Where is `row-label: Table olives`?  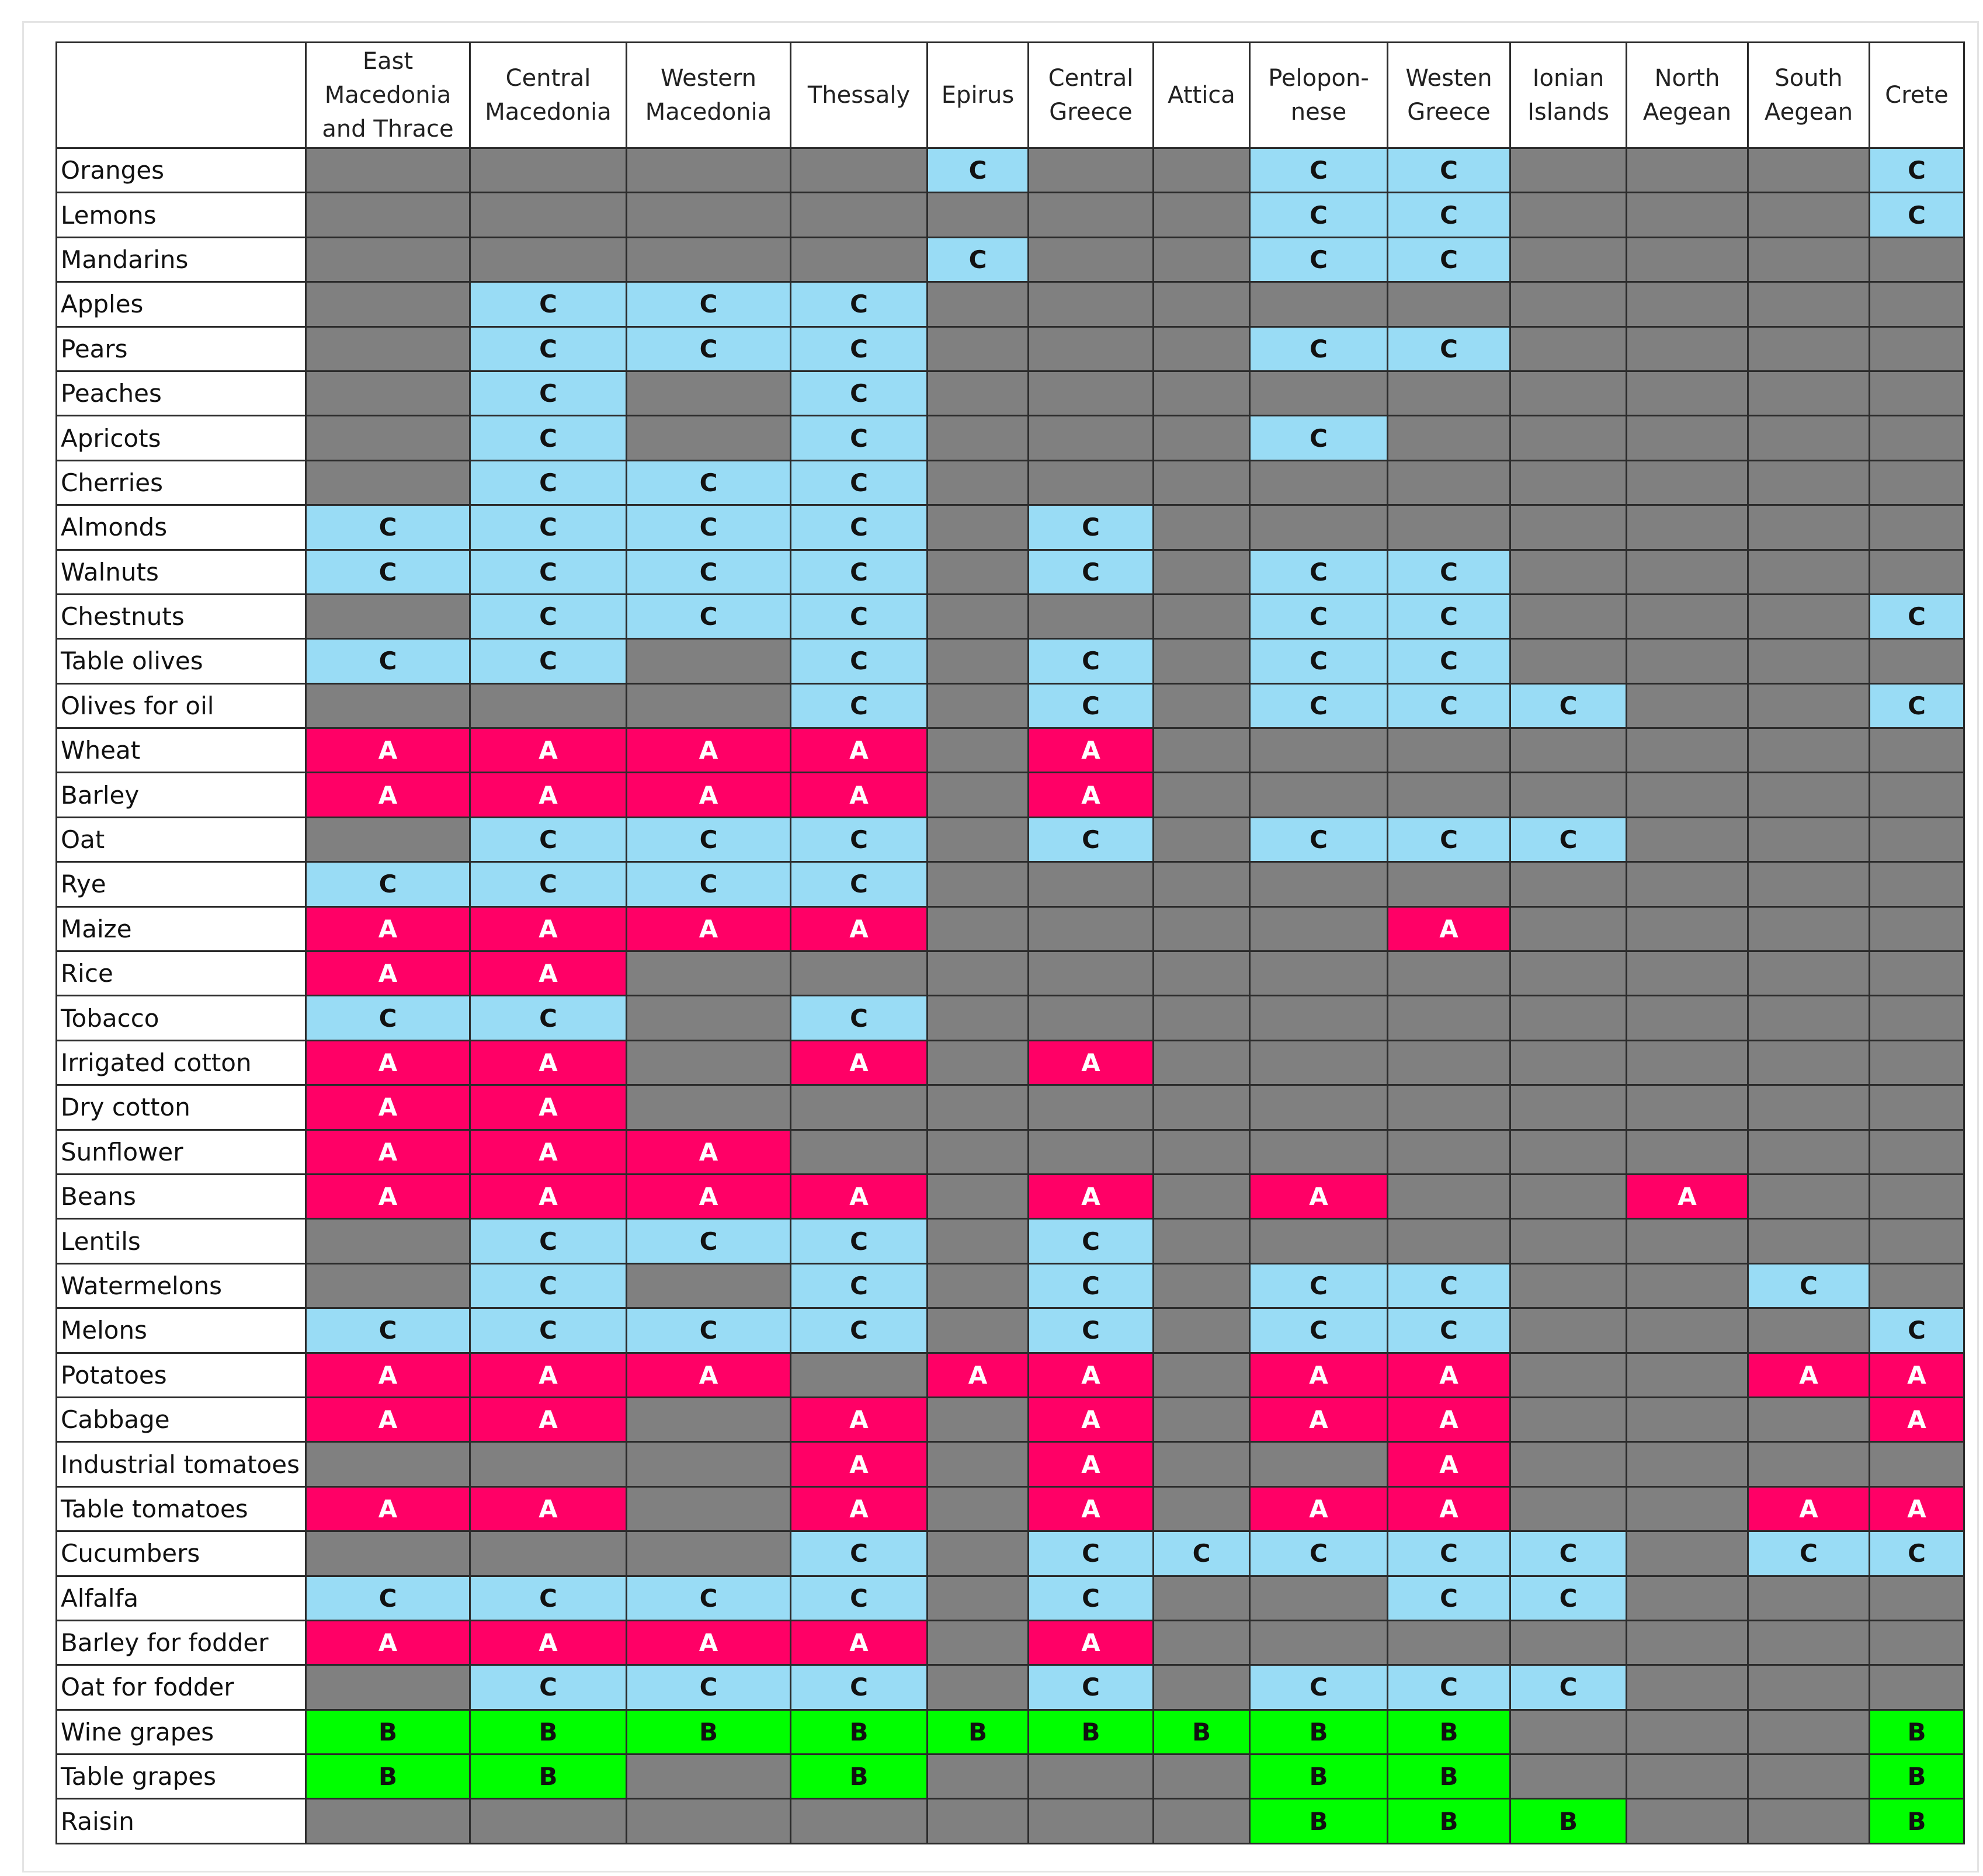
row-label: Table olives is located at coordinates (181, 661).